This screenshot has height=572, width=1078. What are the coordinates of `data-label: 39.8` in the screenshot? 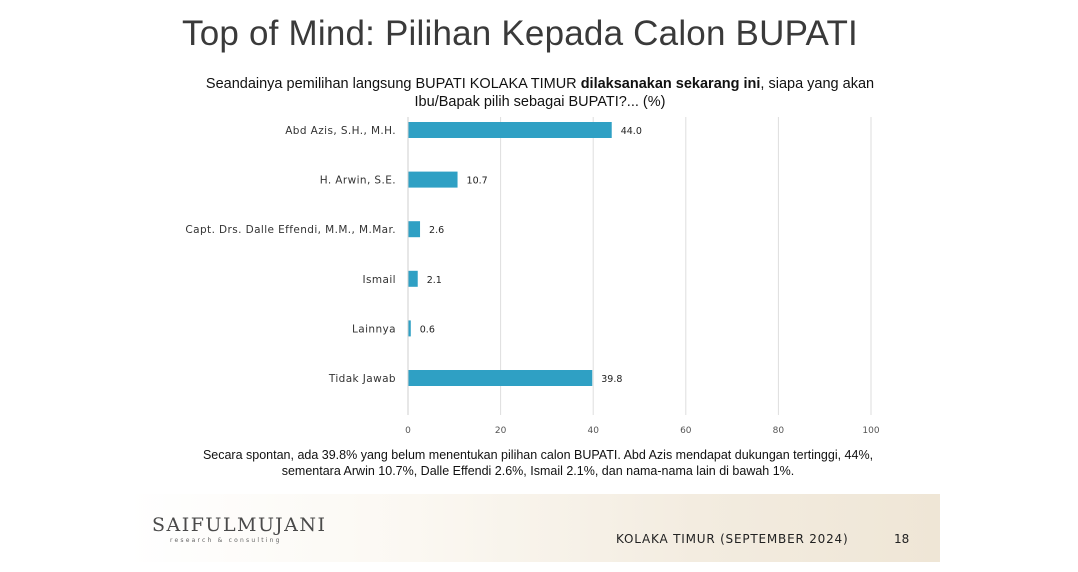 It's located at (611, 379).